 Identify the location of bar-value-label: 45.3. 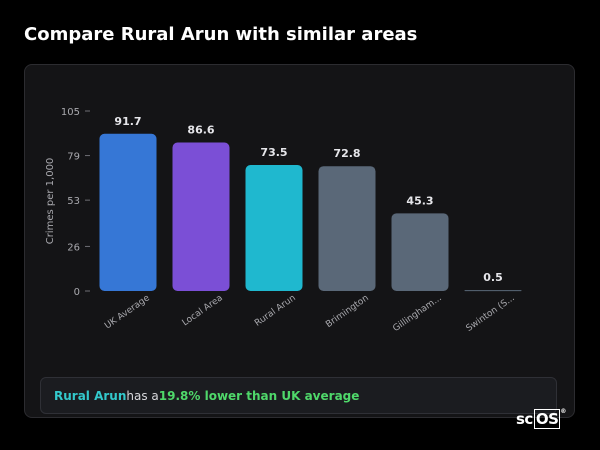
(419, 200).